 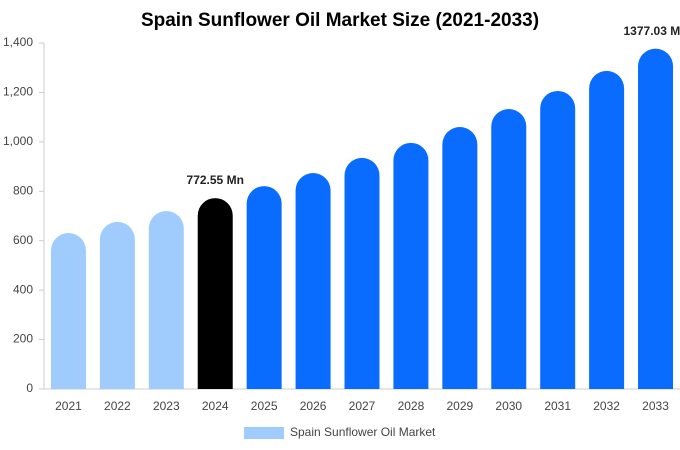 What do you see at coordinates (557, 406) in the screenshot?
I see `x-tick-label: 2031` at bounding box center [557, 406].